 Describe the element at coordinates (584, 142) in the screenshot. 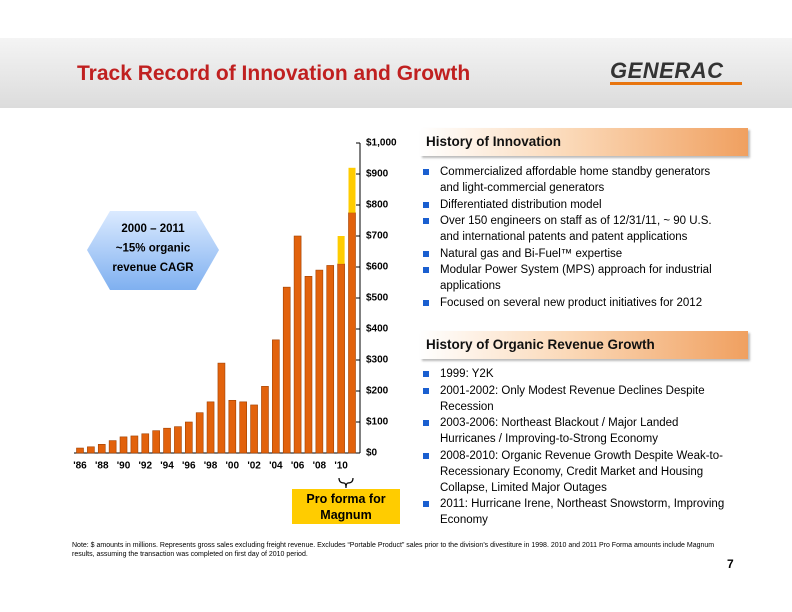

I see `panel-title: History of Innovation` at that location.